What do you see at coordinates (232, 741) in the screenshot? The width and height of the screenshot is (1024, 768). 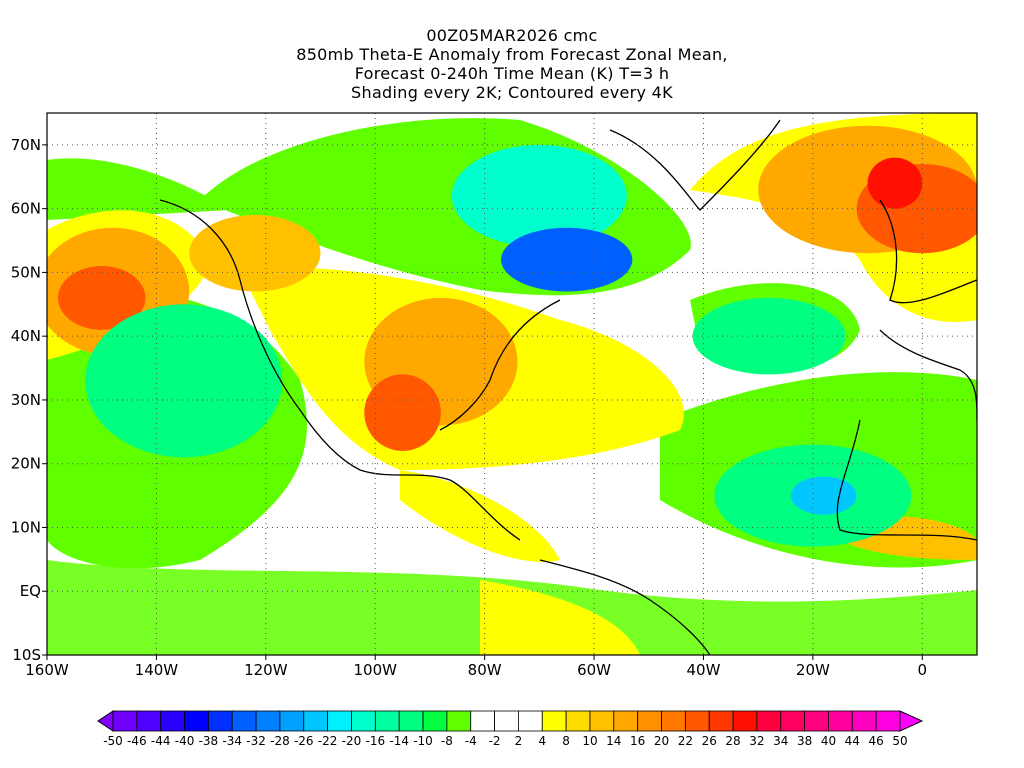 I see `colorbar-label: -34` at bounding box center [232, 741].